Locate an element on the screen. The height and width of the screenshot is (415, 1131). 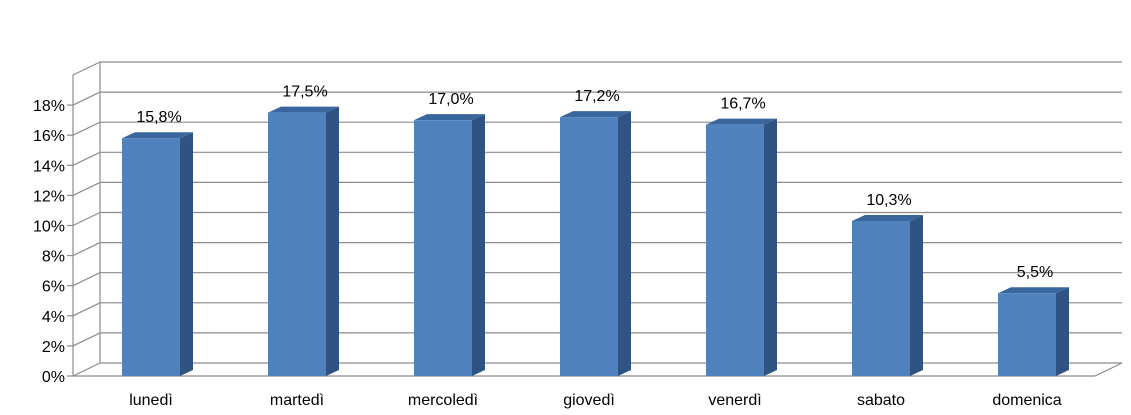
category-label: mercoledì is located at coordinates (443, 400).